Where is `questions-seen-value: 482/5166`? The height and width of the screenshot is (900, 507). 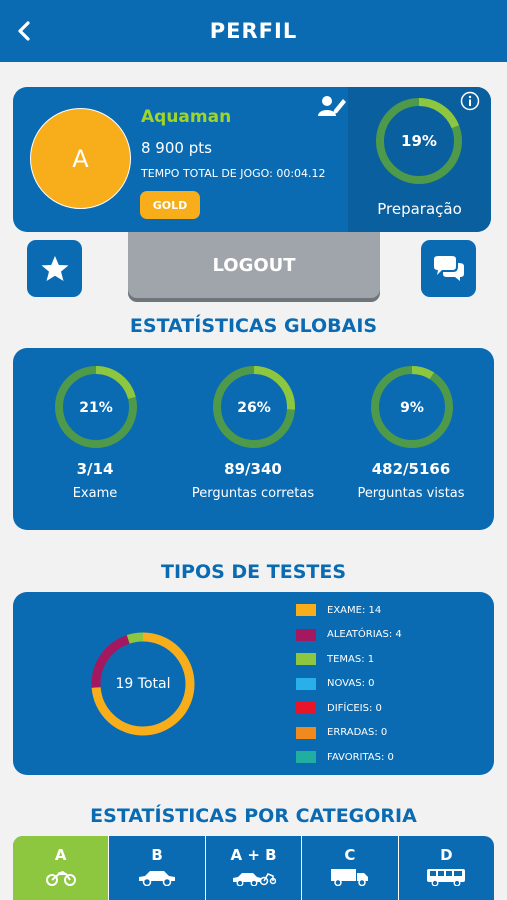 questions-seen-value: 482/5166 is located at coordinates (411, 469).